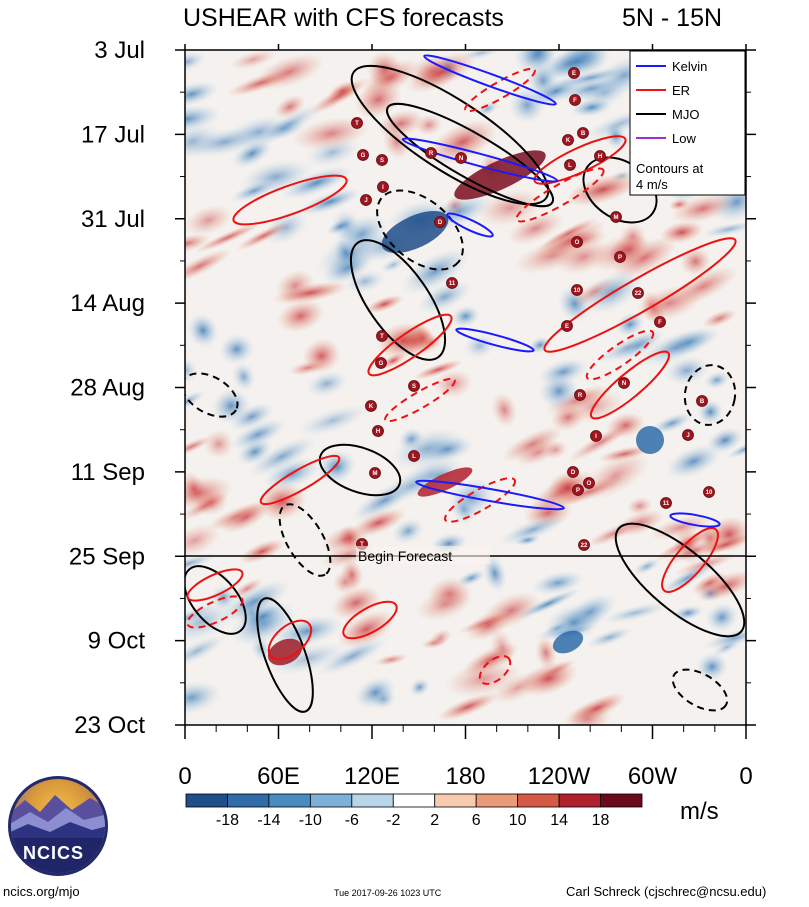 This screenshot has width=809, height=907. Describe the element at coordinates (53, 853) in the screenshot. I see `logo-text: NCICS` at that location.